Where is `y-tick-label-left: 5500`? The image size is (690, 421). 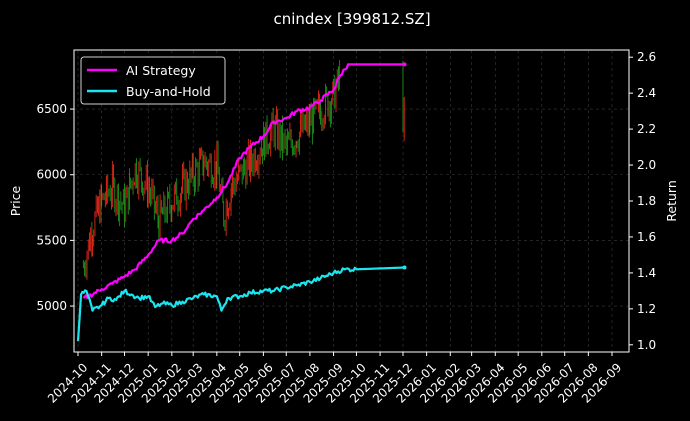 y-tick-label-left: 5500 is located at coordinates (51, 240).